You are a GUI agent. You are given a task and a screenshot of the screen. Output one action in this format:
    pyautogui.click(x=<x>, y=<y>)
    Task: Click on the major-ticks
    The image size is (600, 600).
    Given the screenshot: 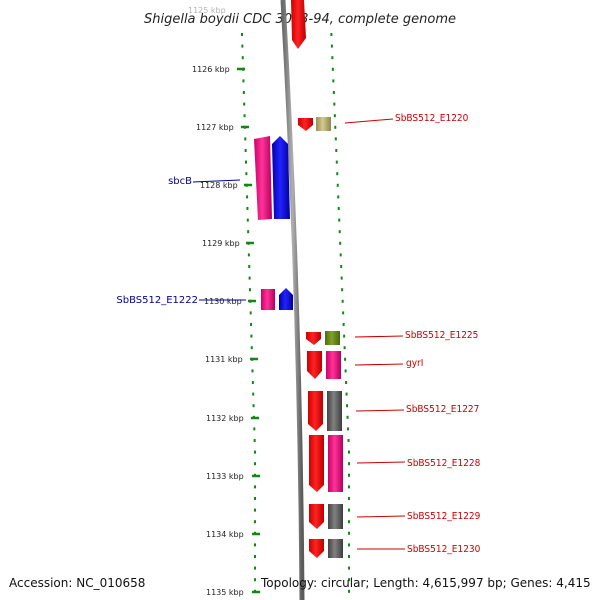 What is the action you would take?
    pyautogui.click(x=248, y=330)
    